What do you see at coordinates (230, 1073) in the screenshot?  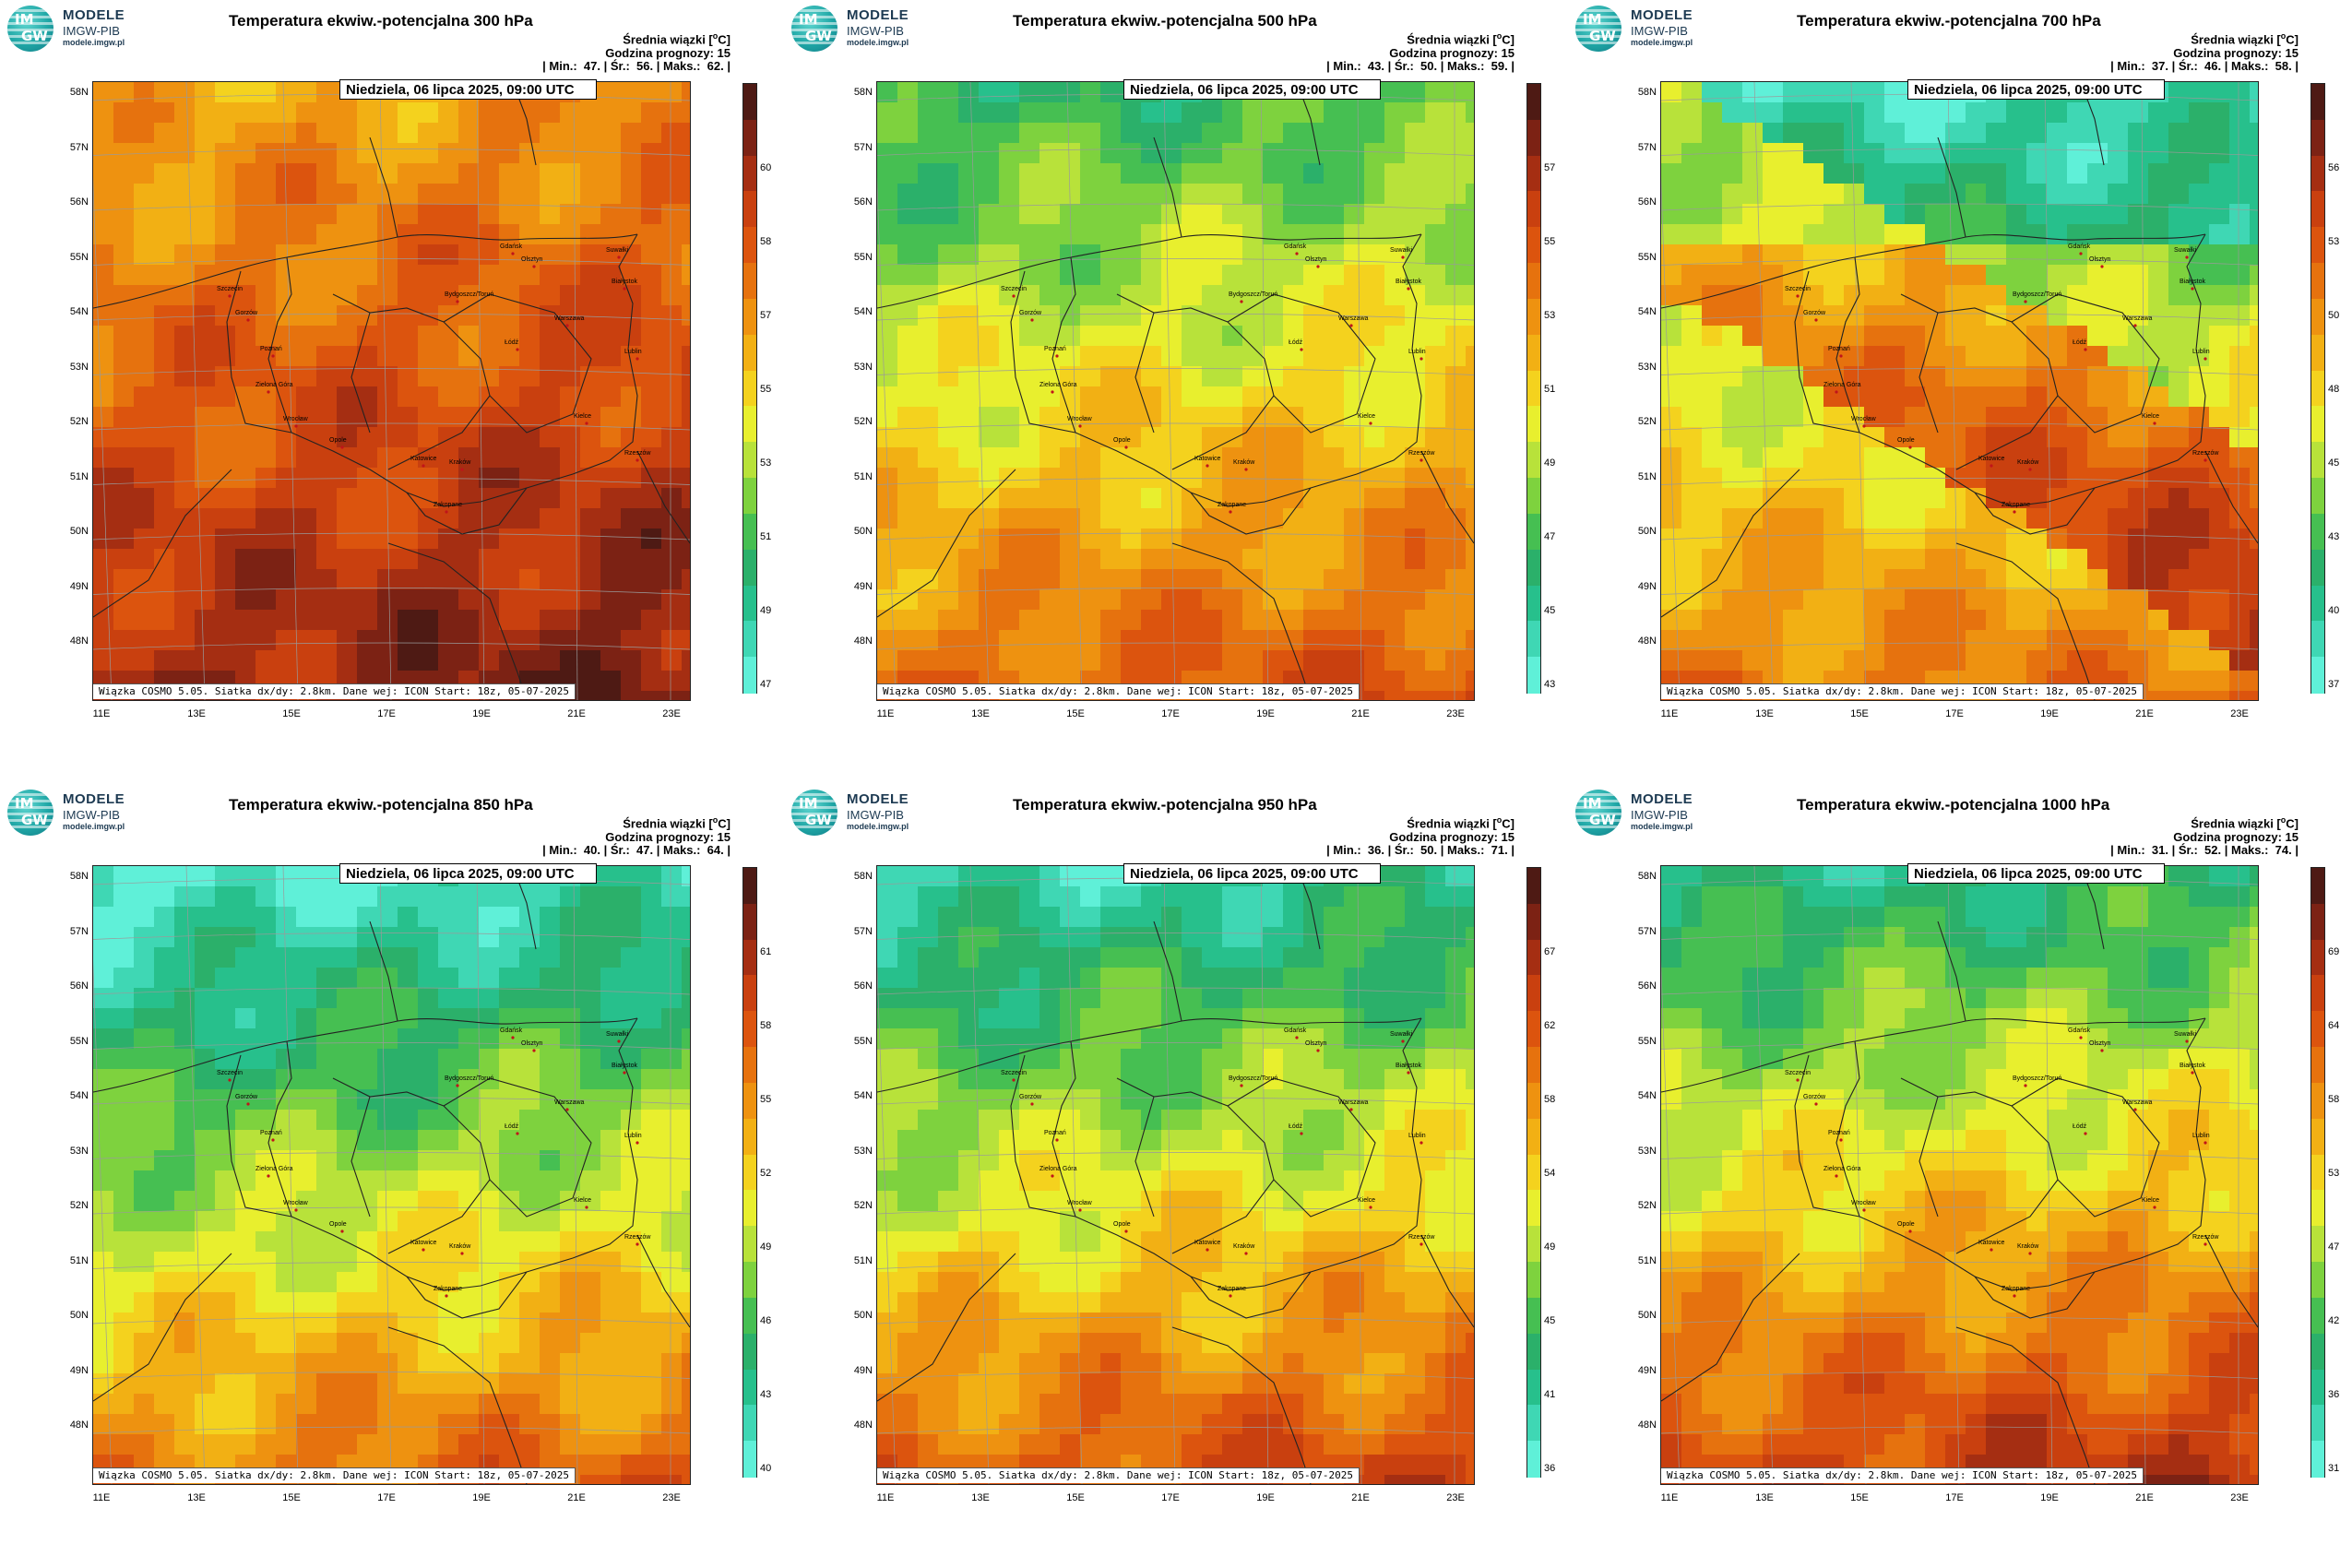 I see `city-label: Szczecin` at bounding box center [230, 1073].